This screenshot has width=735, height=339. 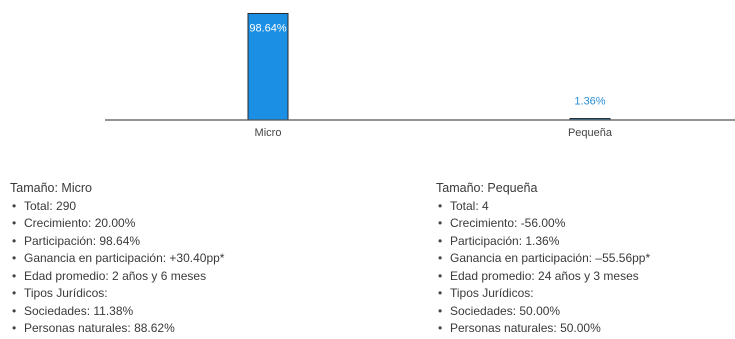 I want to click on list-item: Edad promedio: 24 años y 3 meses, so click(x=544, y=277).